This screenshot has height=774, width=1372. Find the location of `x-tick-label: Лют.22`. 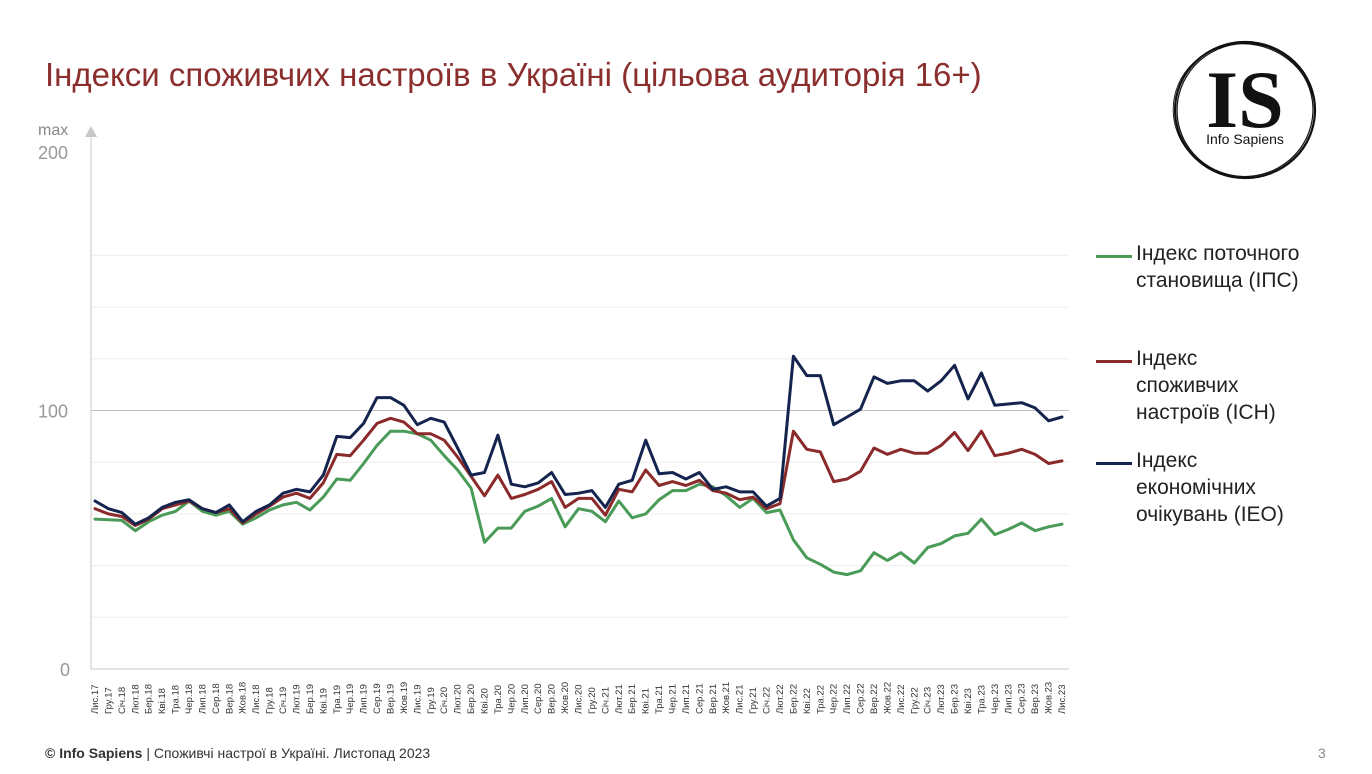

x-tick-label: Лют.22 is located at coordinates (780, 699).